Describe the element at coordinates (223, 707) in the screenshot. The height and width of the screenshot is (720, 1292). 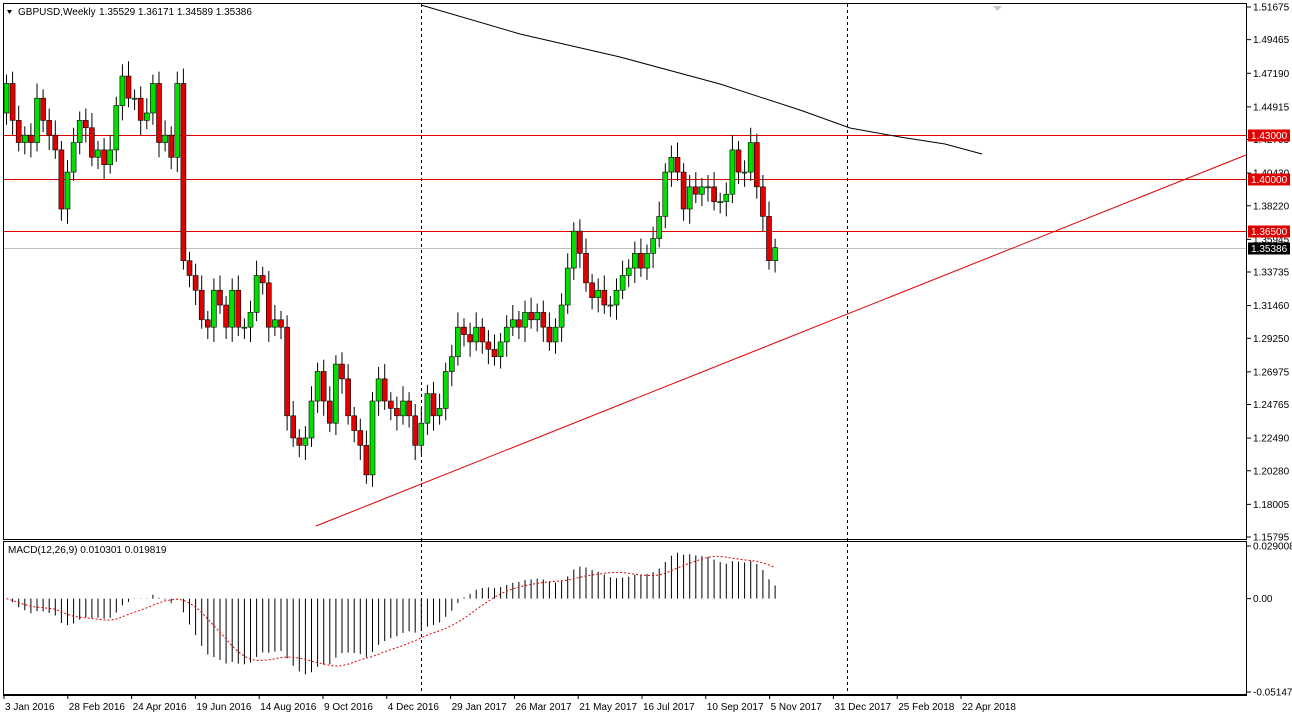
I see `time-tick-label: 19 Jun 2016` at that location.